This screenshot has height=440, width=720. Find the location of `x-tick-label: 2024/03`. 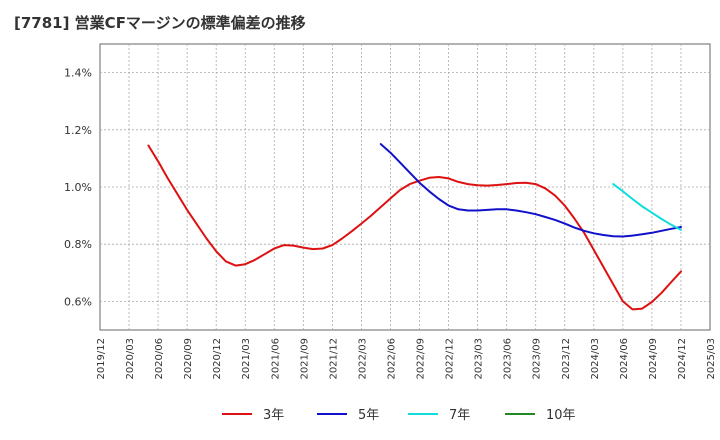

x-tick-label: 2024/03 is located at coordinates (595, 359).